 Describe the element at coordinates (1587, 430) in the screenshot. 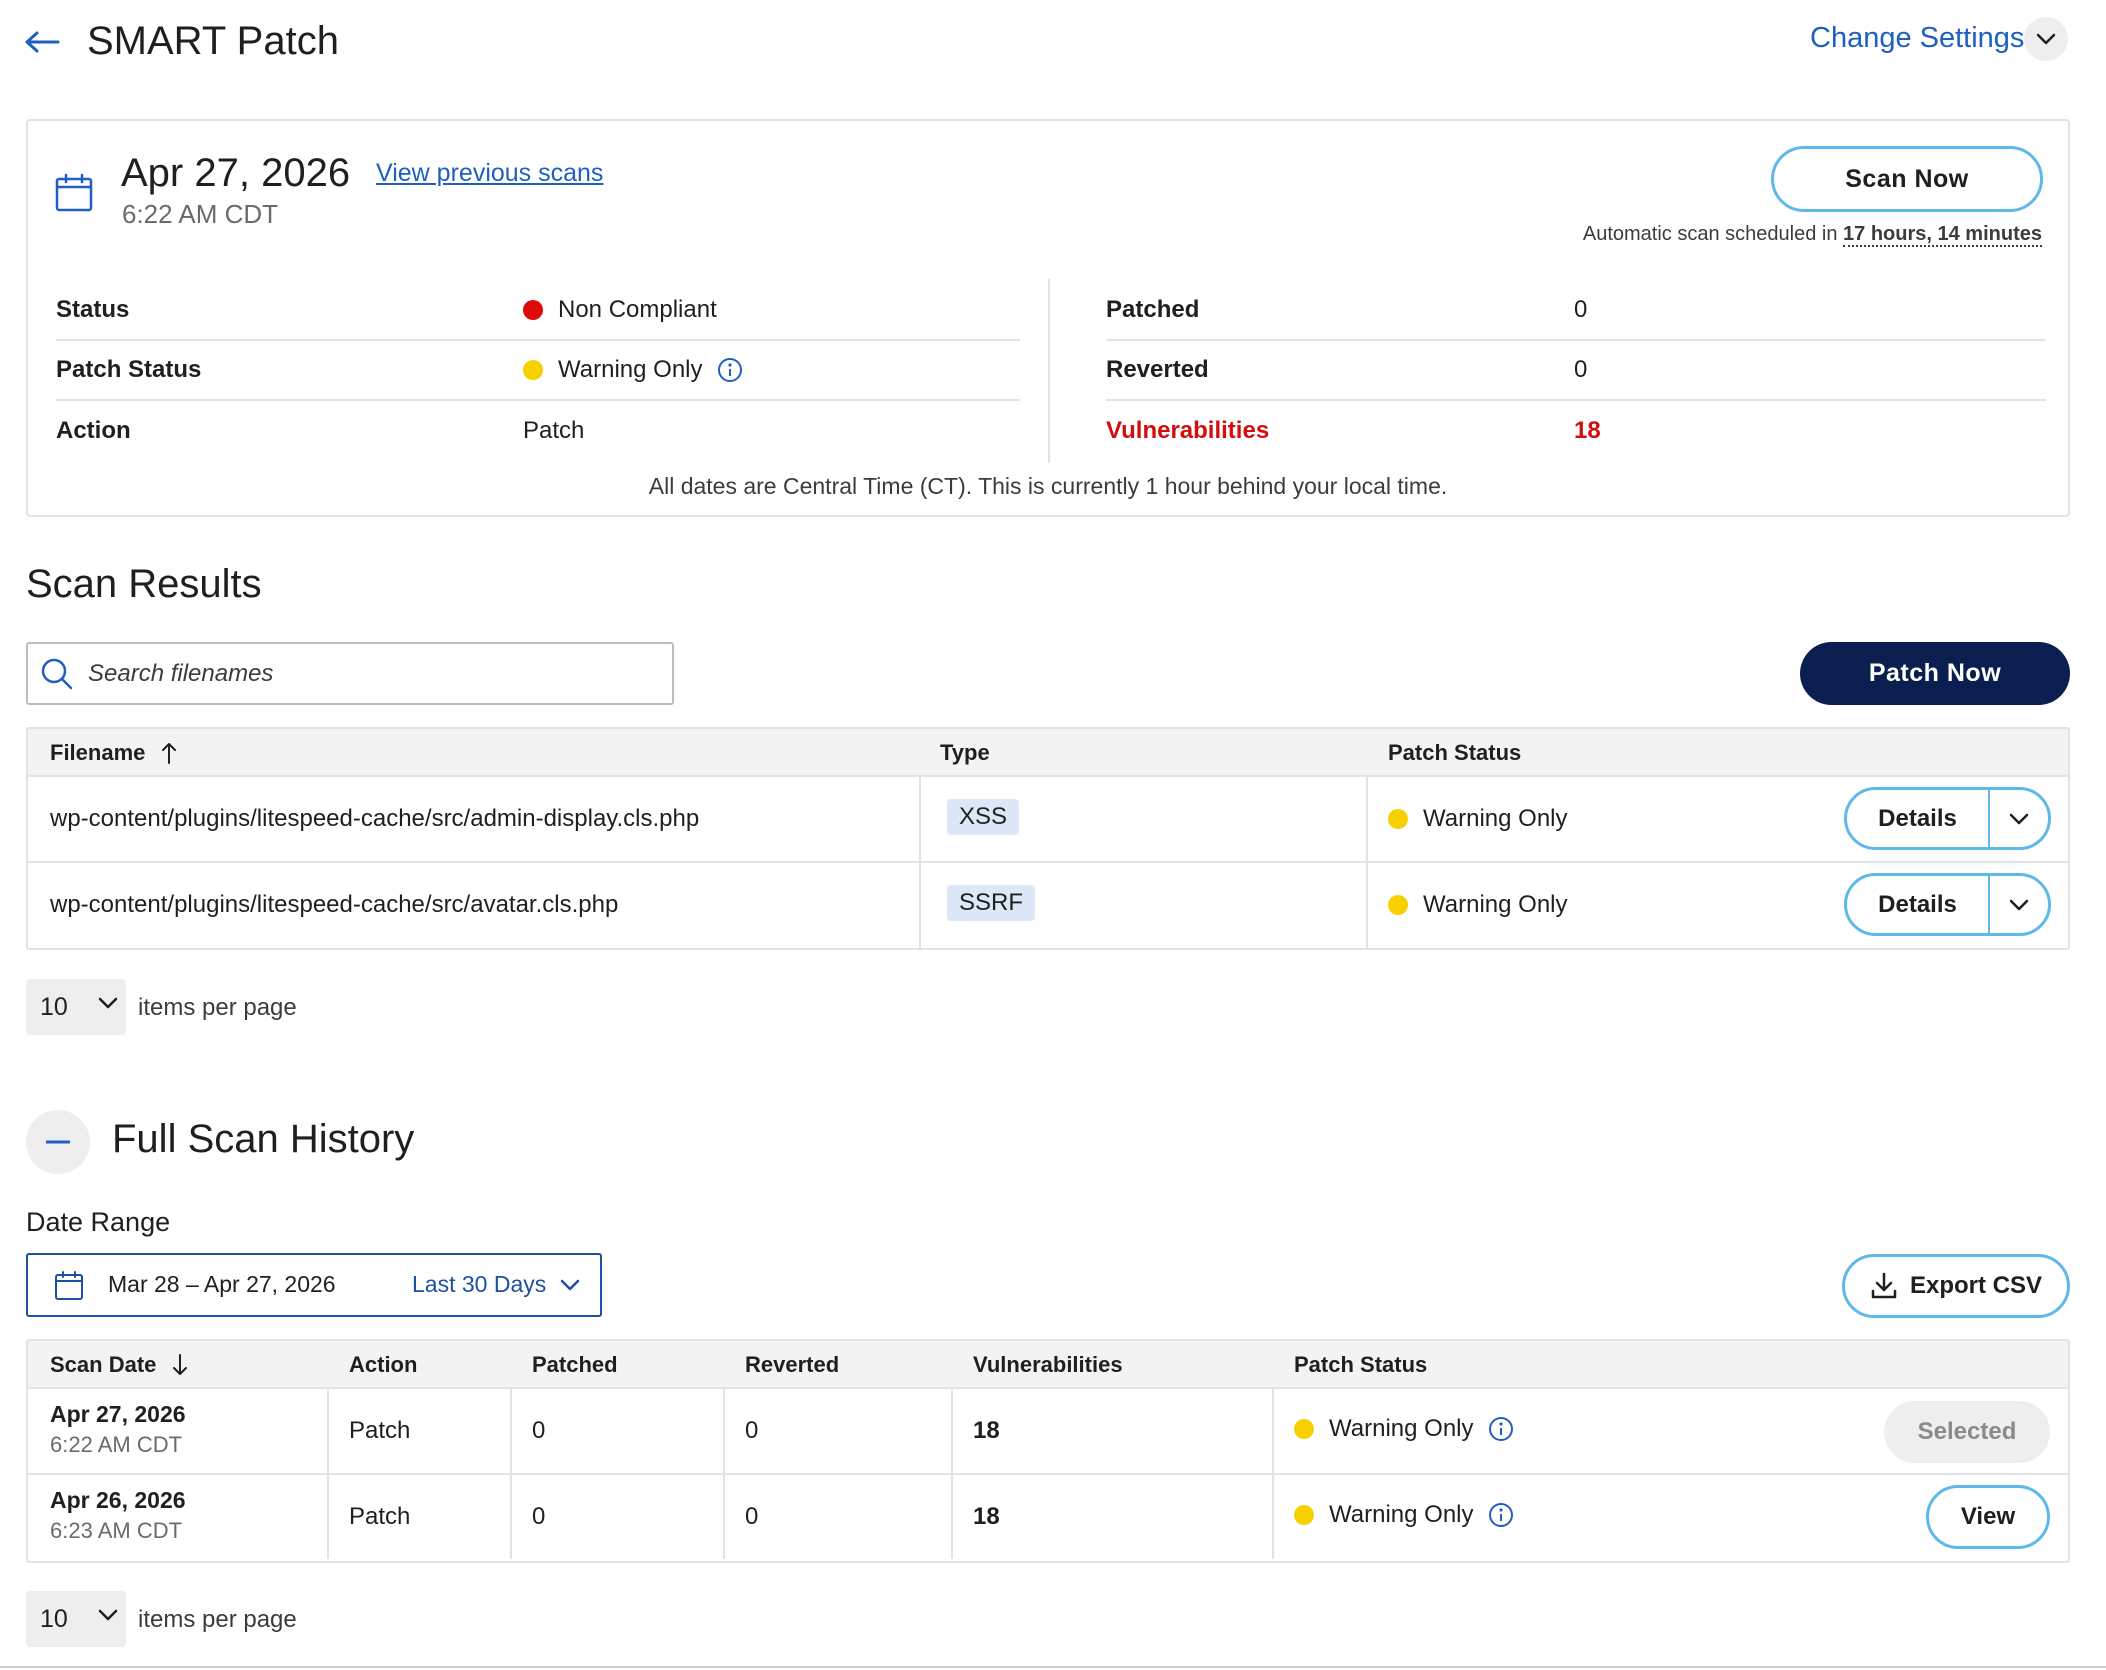

I see `vulnerabilities-value: 18` at that location.